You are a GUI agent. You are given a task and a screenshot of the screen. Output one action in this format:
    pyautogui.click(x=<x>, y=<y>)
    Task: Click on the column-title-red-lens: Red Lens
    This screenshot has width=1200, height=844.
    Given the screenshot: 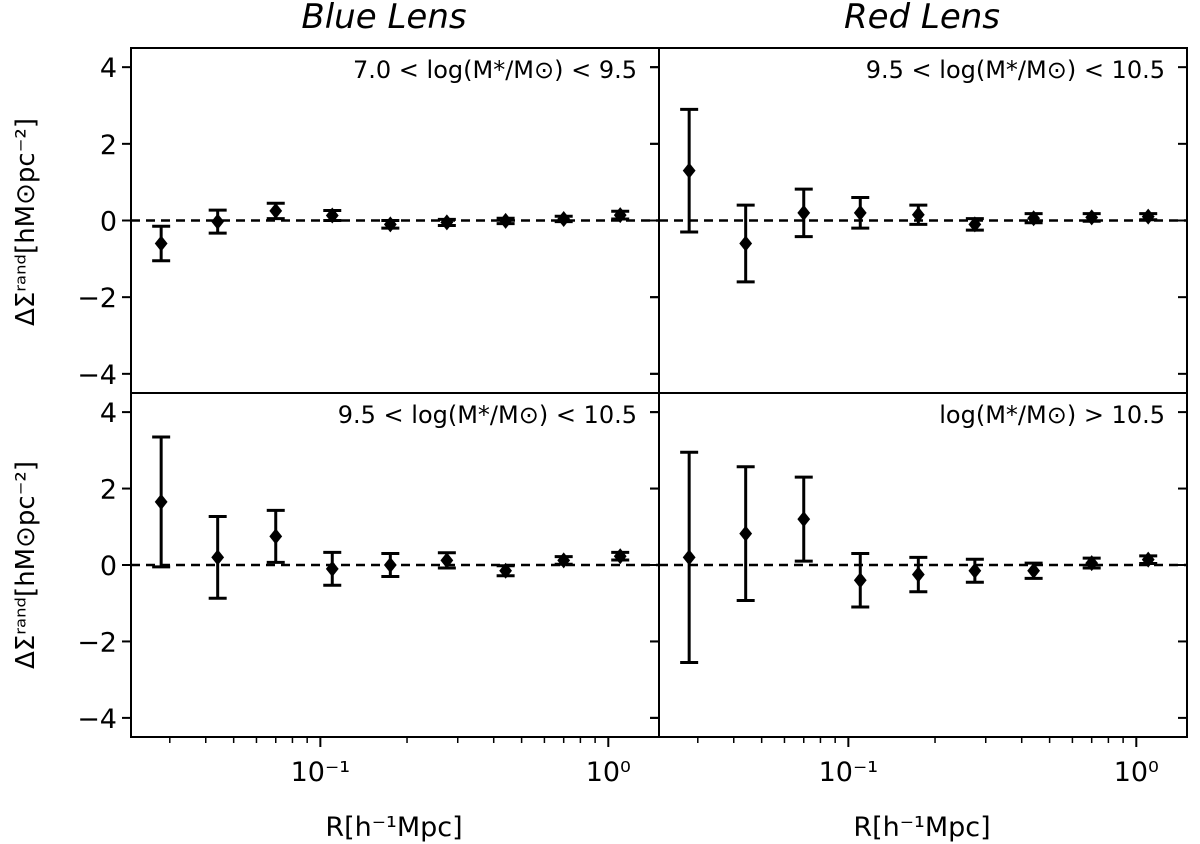 What is the action you would take?
    pyautogui.click(x=922, y=18)
    